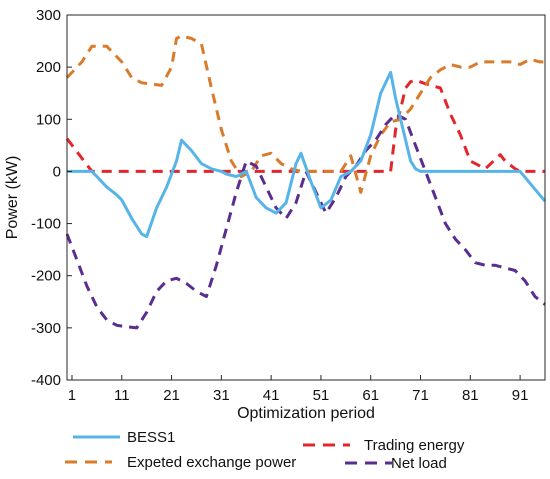  What do you see at coordinates (46, 328) in the screenshot?
I see `y-tick-label: -300` at bounding box center [46, 328].